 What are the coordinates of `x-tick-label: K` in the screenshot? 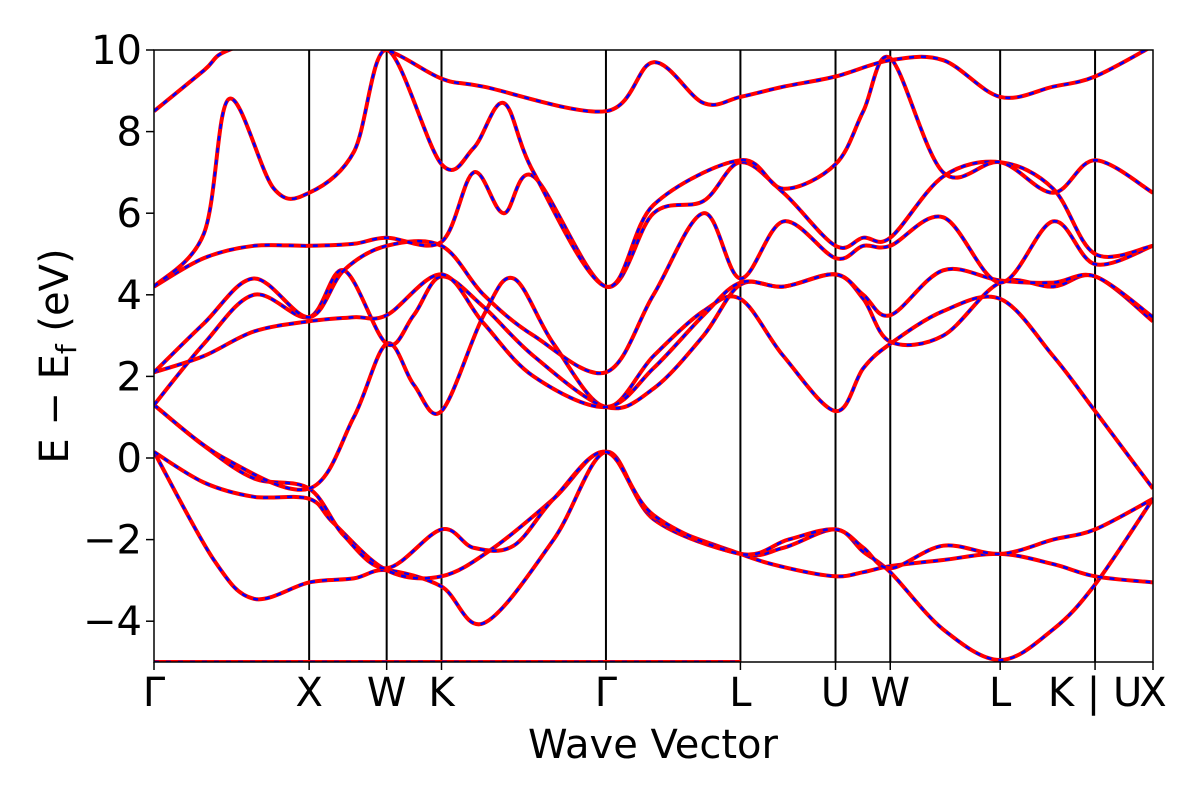 It's located at (442, 693).